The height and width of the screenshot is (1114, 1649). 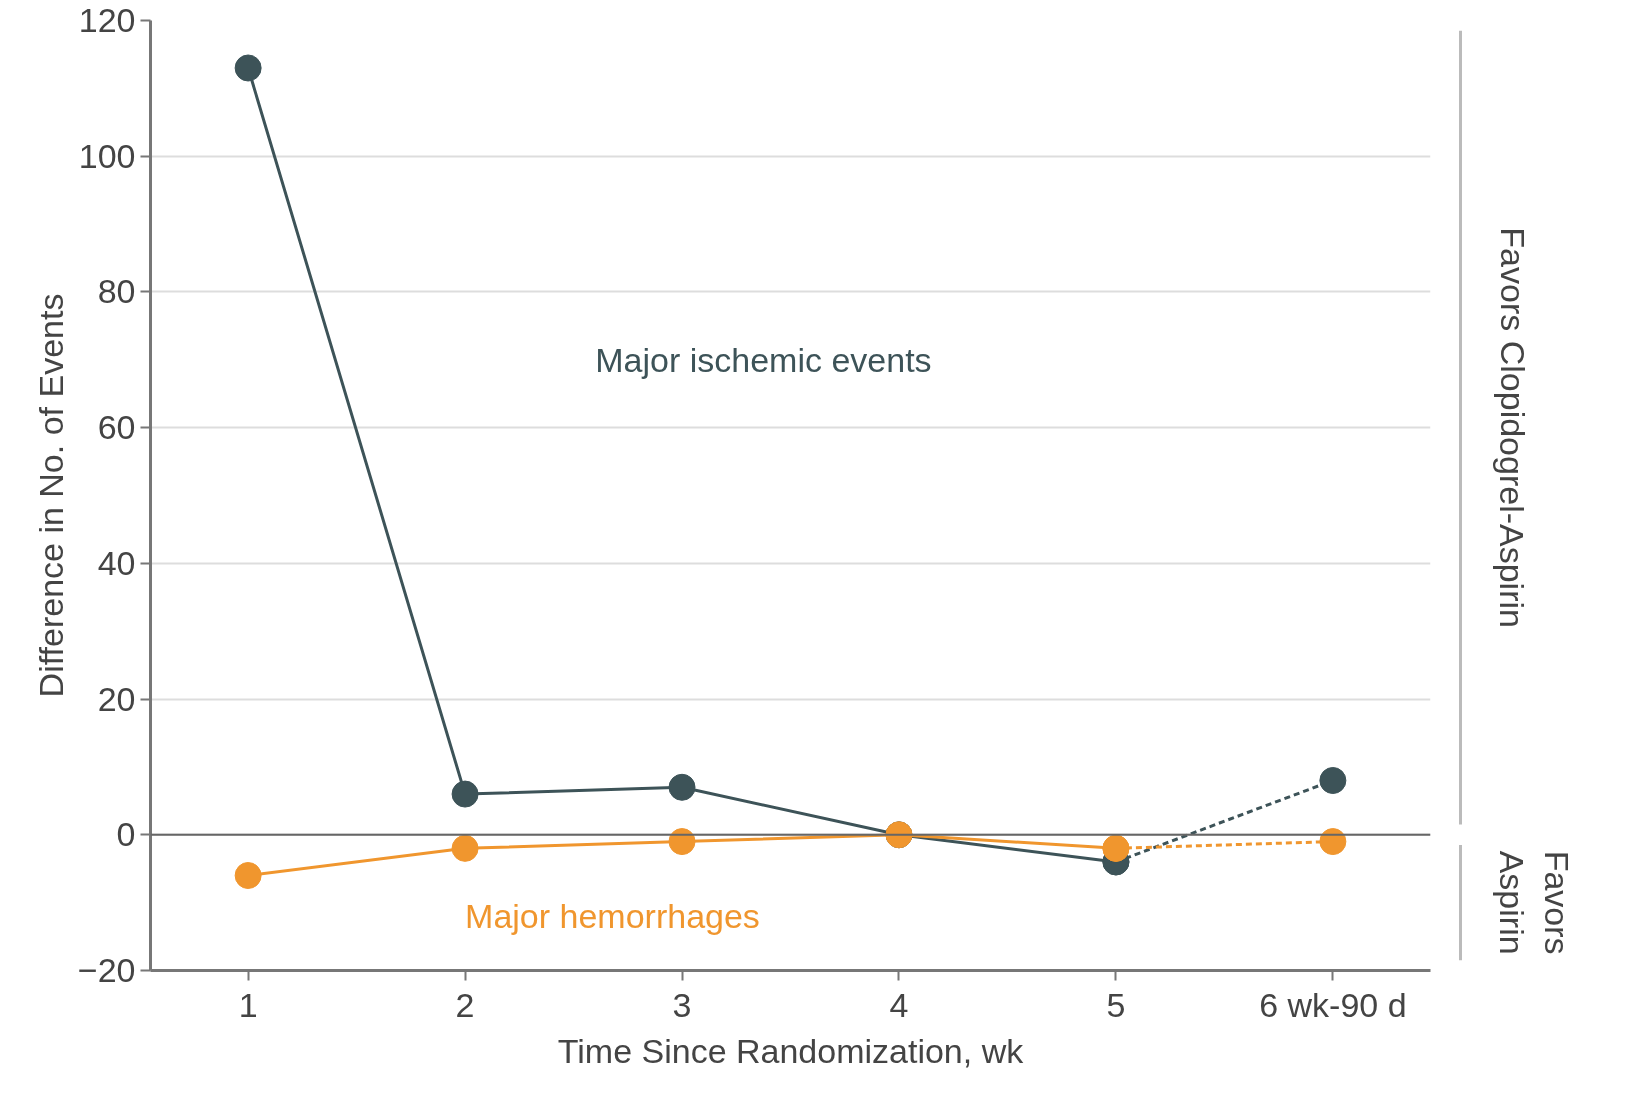 I want to click on y-axis-title: Difference in No. of Events, so click(x=50, y=495).